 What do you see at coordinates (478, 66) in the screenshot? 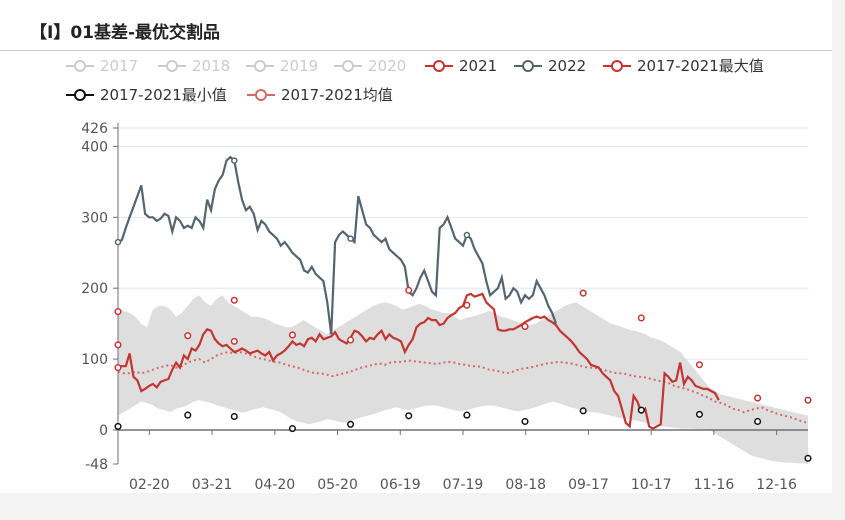
I see `legend-label-4: 2021` at bounding box center [478, 66].